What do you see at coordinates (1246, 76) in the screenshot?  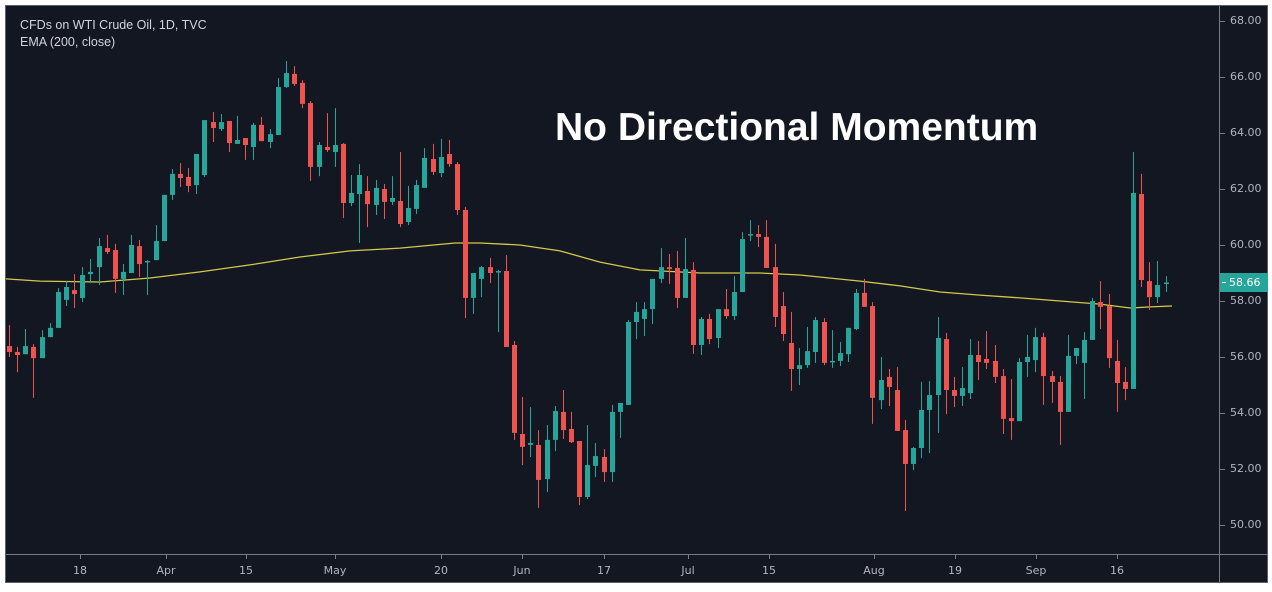 I see `price-label: 66.00` at bounding box center [1246, 76].